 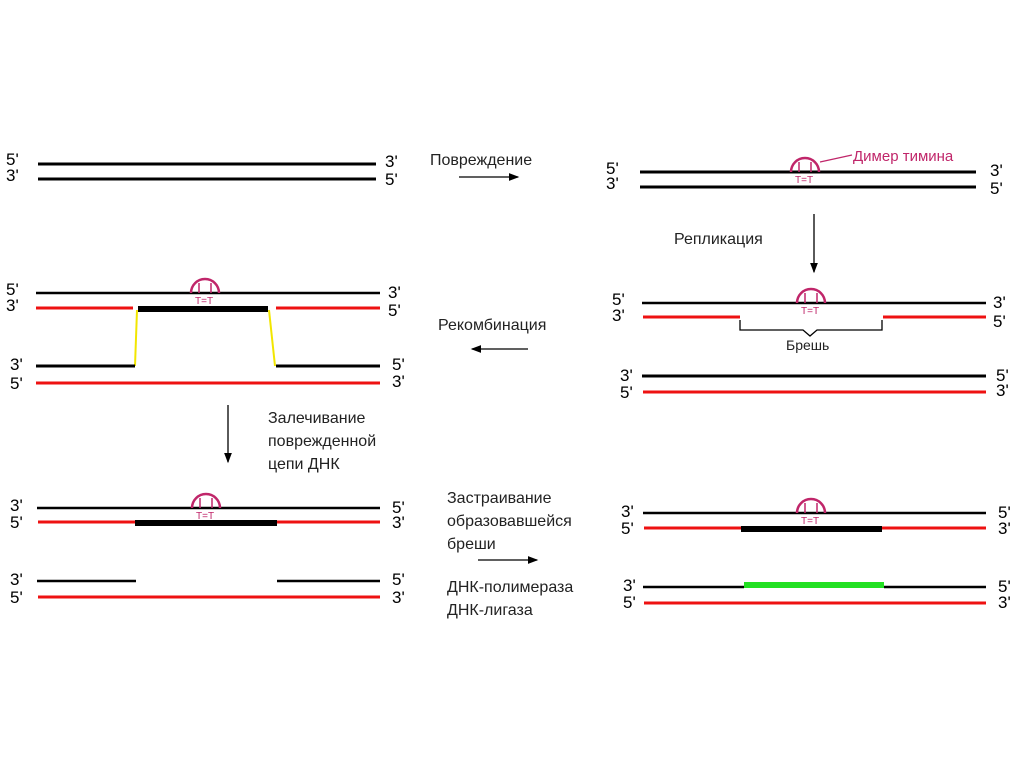 What do you see at coordinates (202, 169) in the screenshot?
I see `panel-intact-dna: 5' 3' 3' 5'` at bounding box center [202, 169].